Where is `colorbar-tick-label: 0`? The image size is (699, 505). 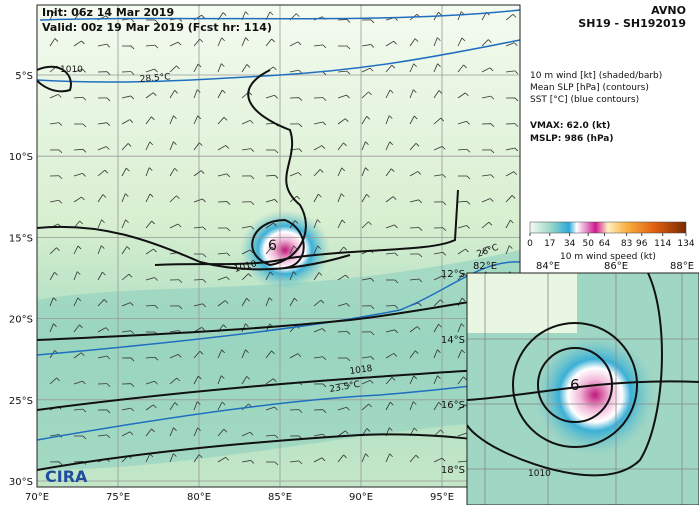 colorbar-tick-label: 0 is located at coordinates (530, 244).